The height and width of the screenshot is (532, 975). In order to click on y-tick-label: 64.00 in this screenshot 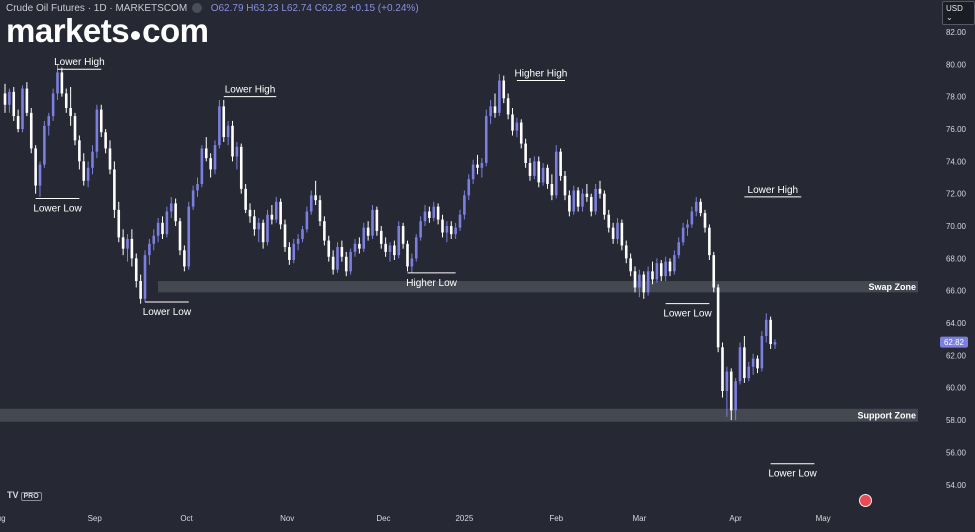, I will do `click(956, 323)`.